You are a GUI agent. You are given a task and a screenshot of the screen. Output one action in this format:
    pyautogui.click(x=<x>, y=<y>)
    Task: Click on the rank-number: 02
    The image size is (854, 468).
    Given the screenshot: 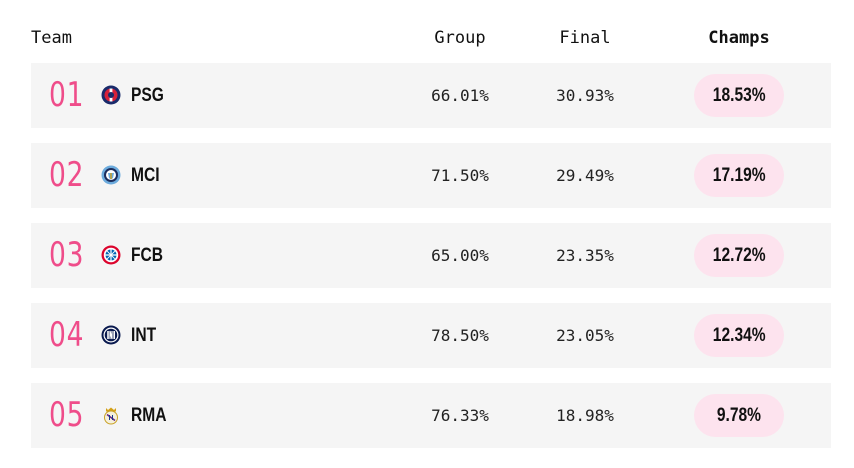 What is the action you would take?
    pyautogui.click(x=67, y=175)
    